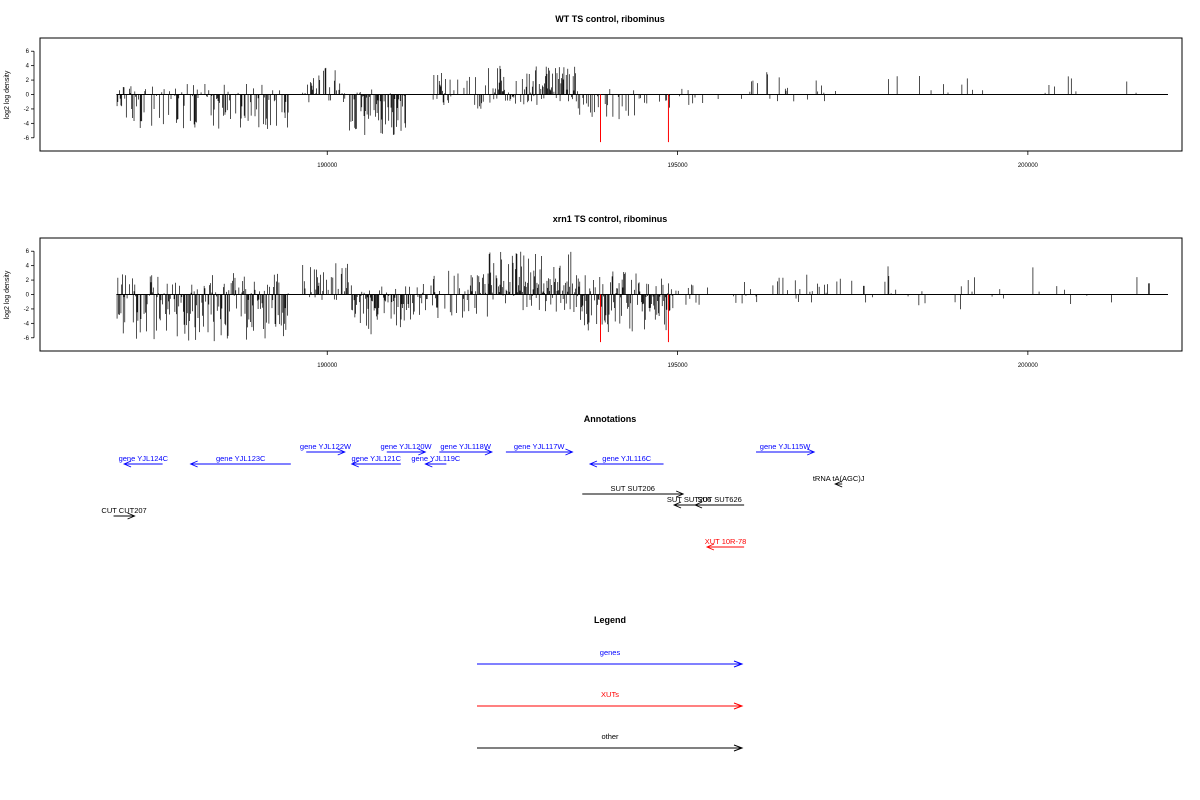 The image size is (1200, 800). Describe the element at coordinates (610, 620) in the screenshot. I see `legend-title: Legend` at that location.